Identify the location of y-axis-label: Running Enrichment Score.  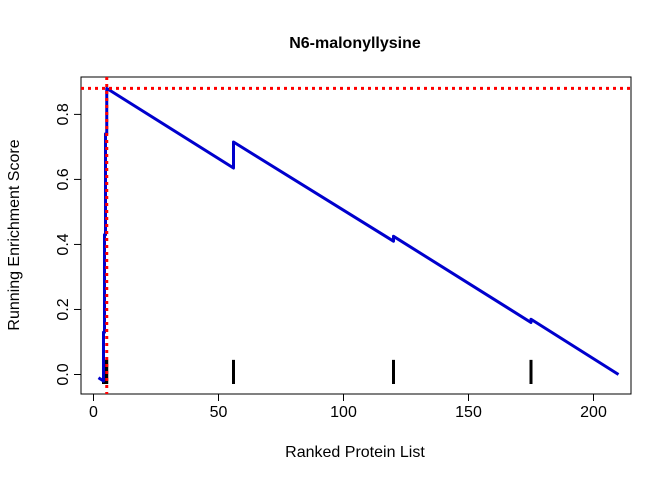
(14, 234).